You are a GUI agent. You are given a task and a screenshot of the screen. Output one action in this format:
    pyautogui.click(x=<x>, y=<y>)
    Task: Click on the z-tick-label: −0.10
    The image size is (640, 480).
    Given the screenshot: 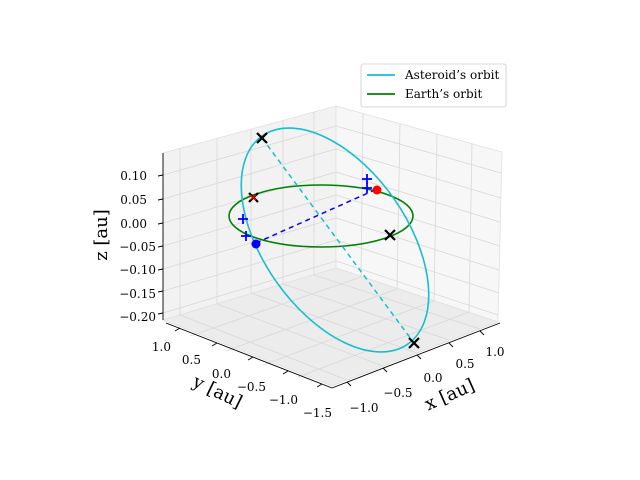 What is the action you would take?
    pyautogui.click(x=137, y=270)
    